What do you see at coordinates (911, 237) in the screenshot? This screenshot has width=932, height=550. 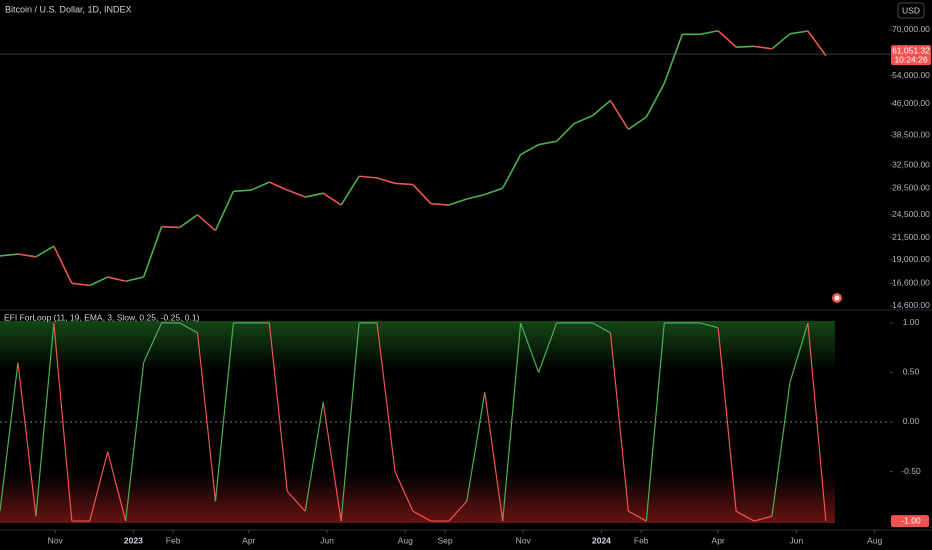 I see `y-tick-label: 21,500.00` at bounding box center [911, 237].